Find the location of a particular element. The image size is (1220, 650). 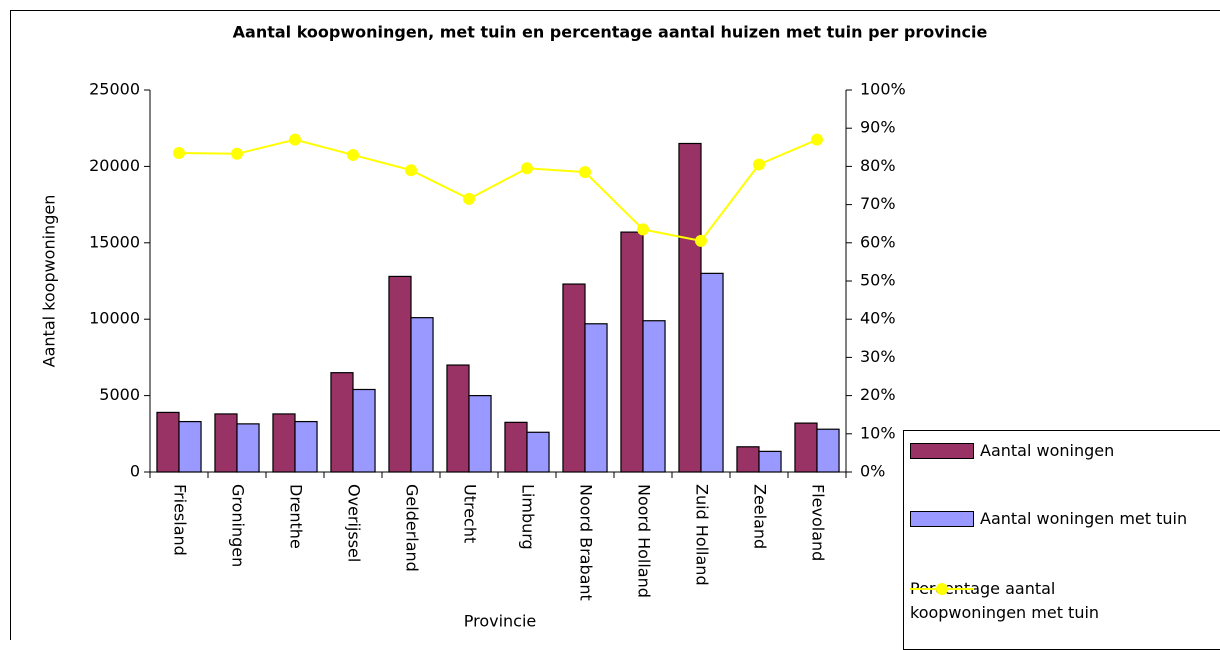

y2-tick-label: 40% is located at coordinates (878, 318).